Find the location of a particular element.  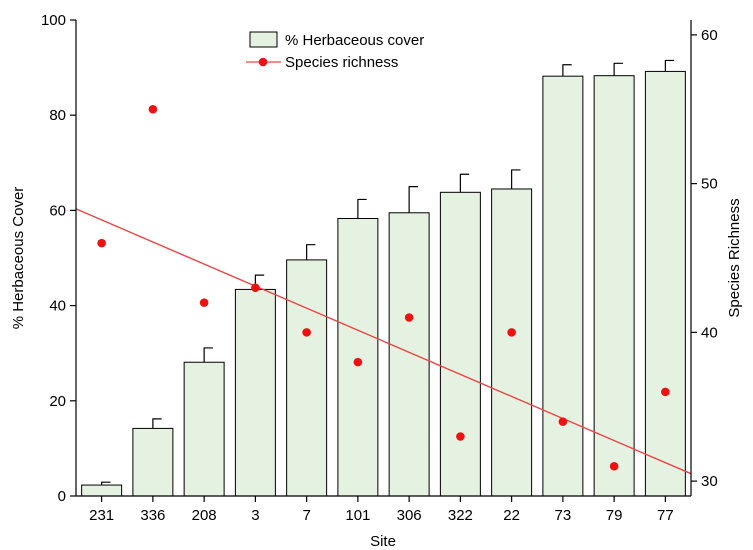

x-tick-label-322: 322 is located at coordinates (460, 515).